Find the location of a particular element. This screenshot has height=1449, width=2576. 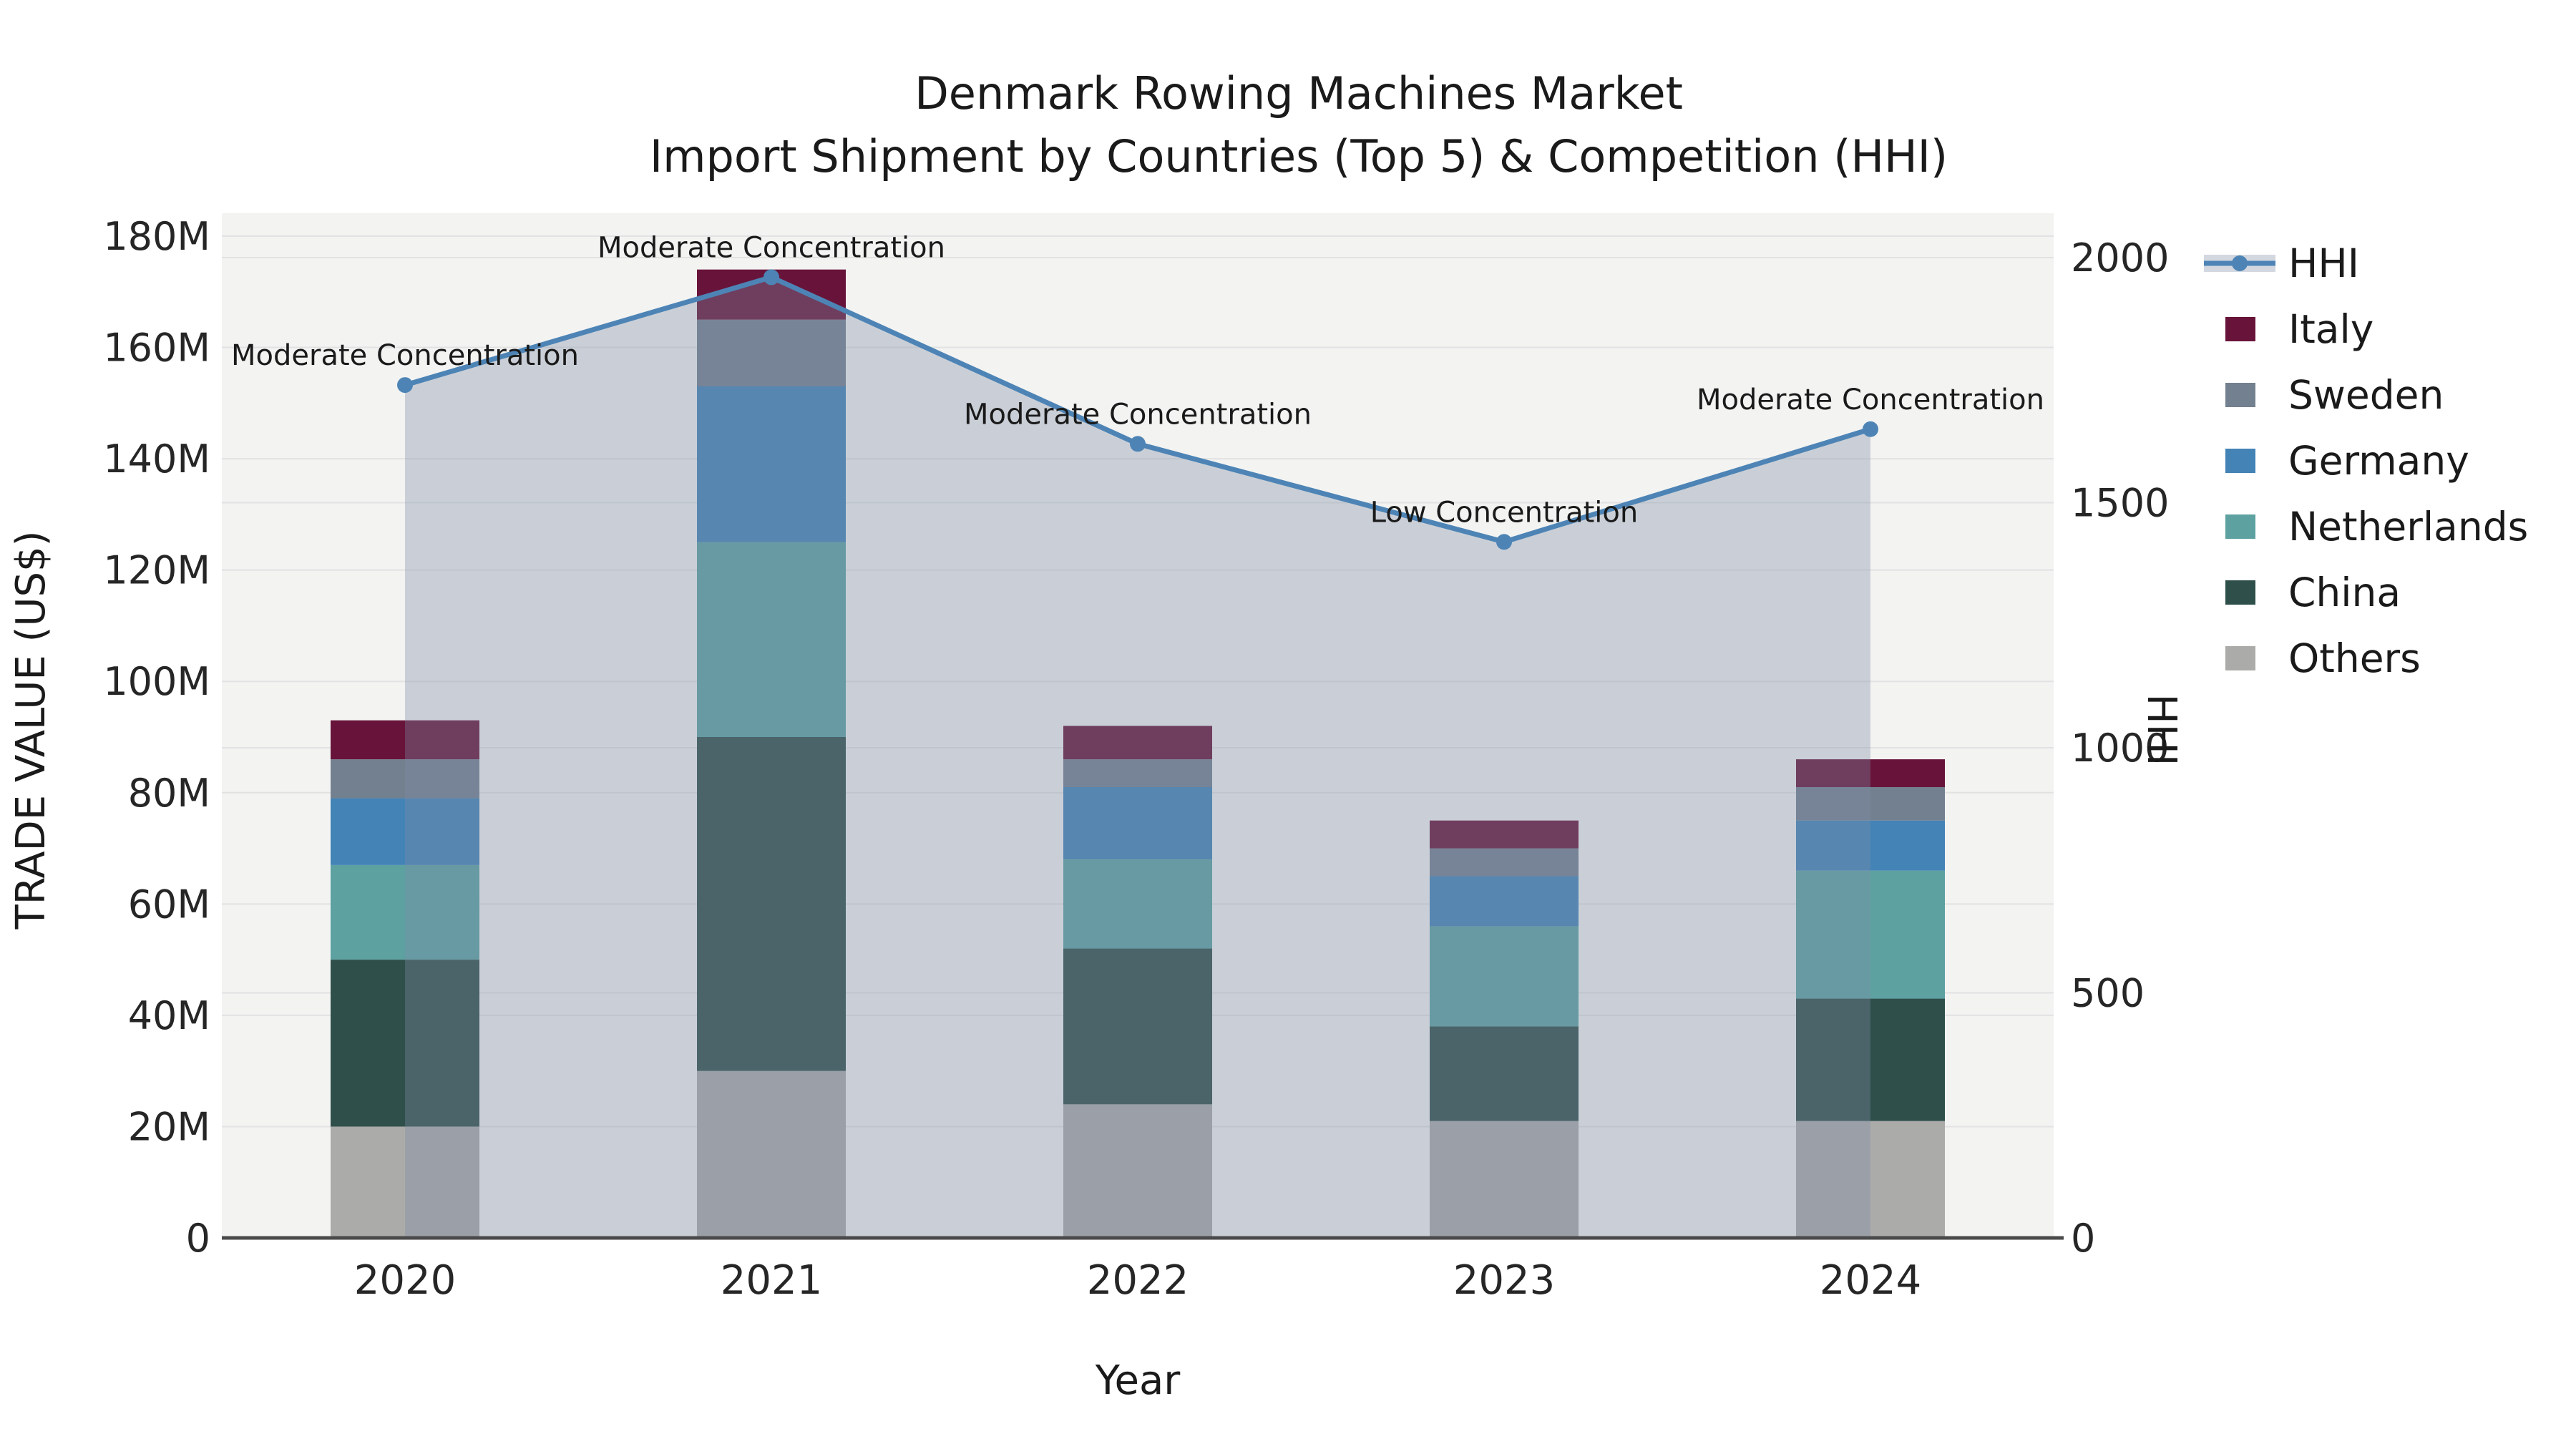

legend-swatch-italy is located at coordinates (2240, 329).